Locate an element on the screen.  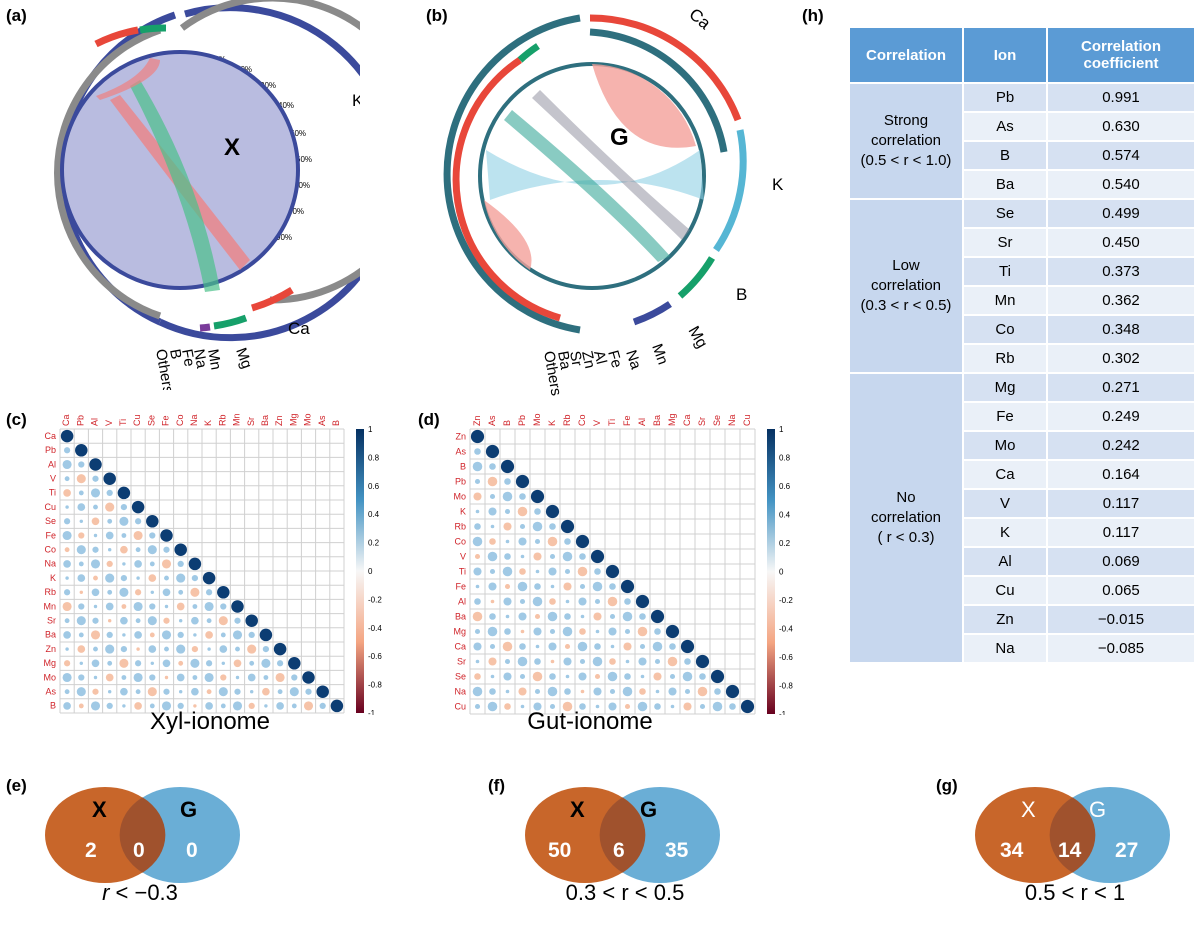
row-label: V is located at coordinates (463, 557).